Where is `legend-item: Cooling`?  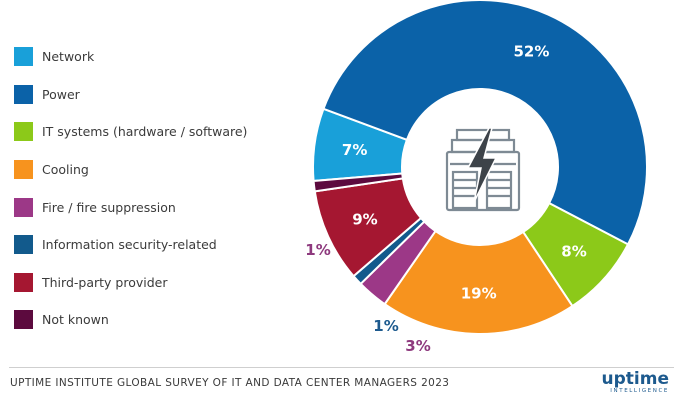 legend-item: Cooling is located at coordinates (164, 170).